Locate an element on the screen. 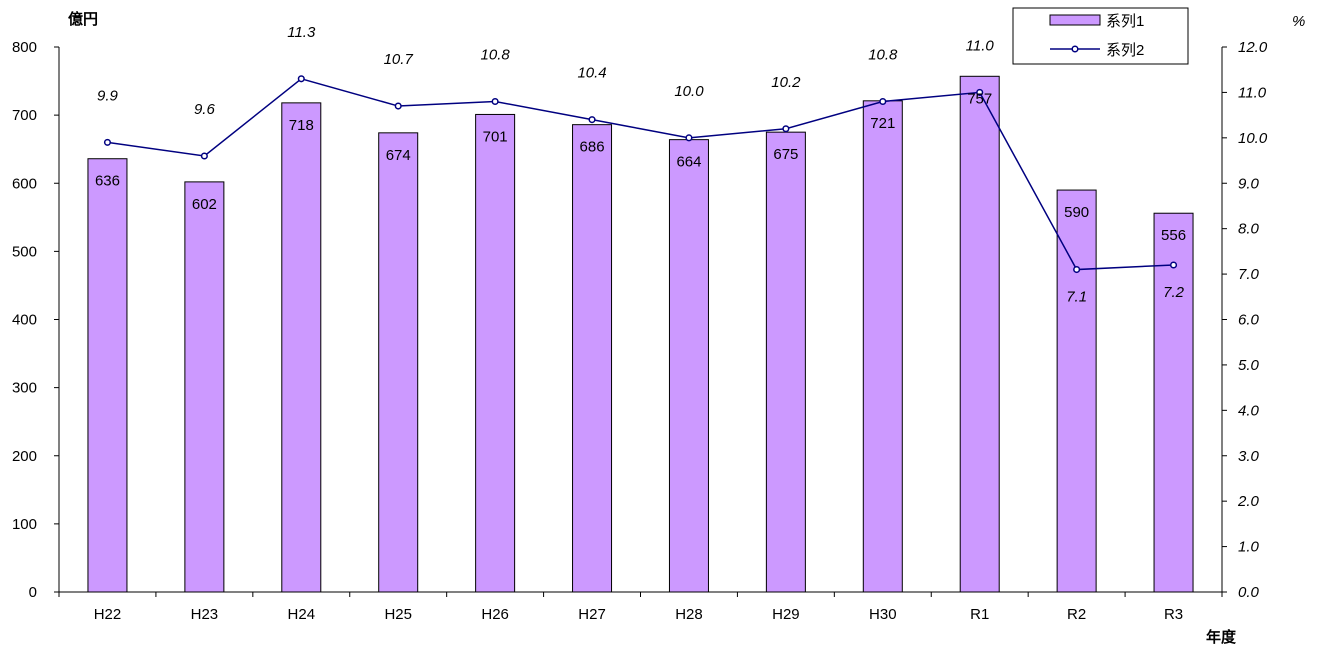  line-value-label: 11.0 is located at coordinates (980, 45).